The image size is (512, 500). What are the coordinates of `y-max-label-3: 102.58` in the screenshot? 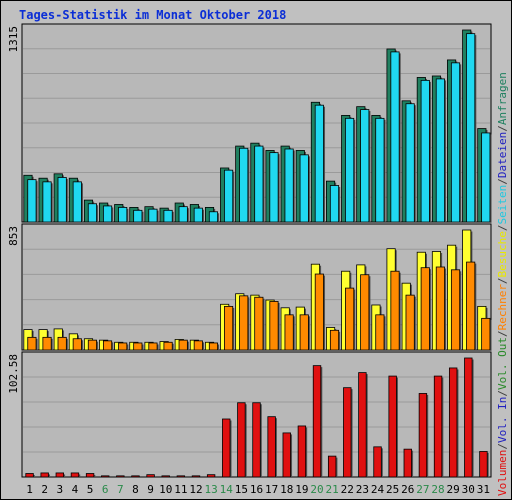 It's located at (13, 374).